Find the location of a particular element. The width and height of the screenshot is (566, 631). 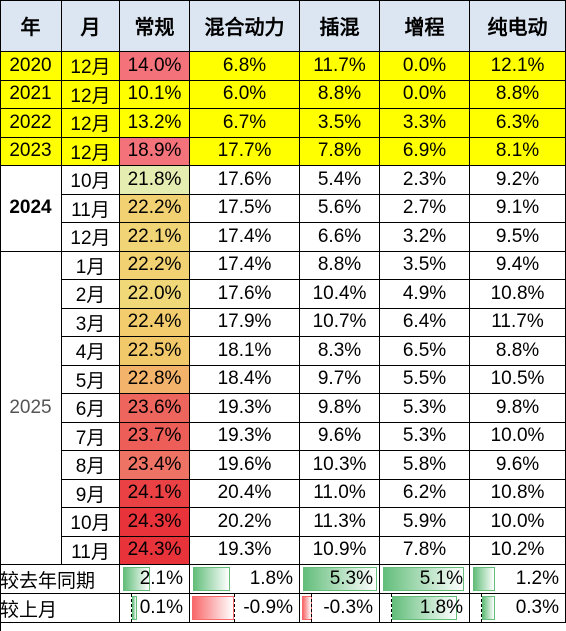

summary-value-1-col0-text: 0.1% is located at coordinates (161, 607).